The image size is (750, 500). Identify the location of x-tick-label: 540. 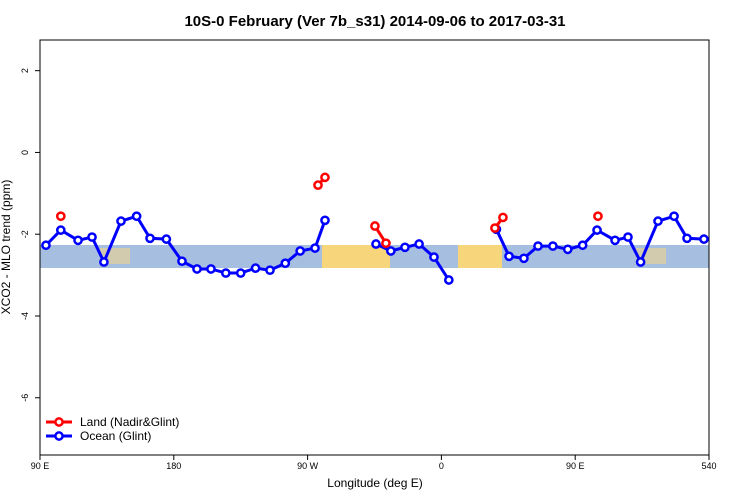
(708, 466).